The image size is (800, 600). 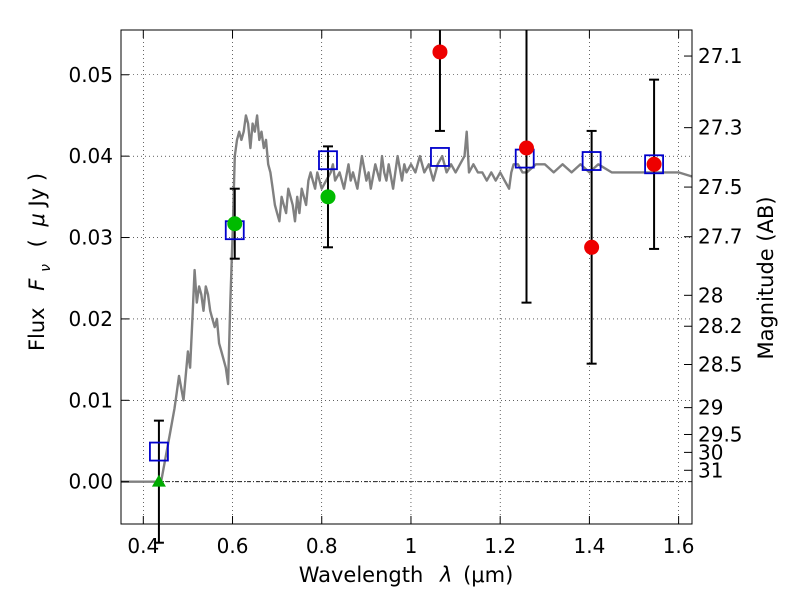 I want to click on x-axis-title-unit: (μm), so click(x=488, y=575).